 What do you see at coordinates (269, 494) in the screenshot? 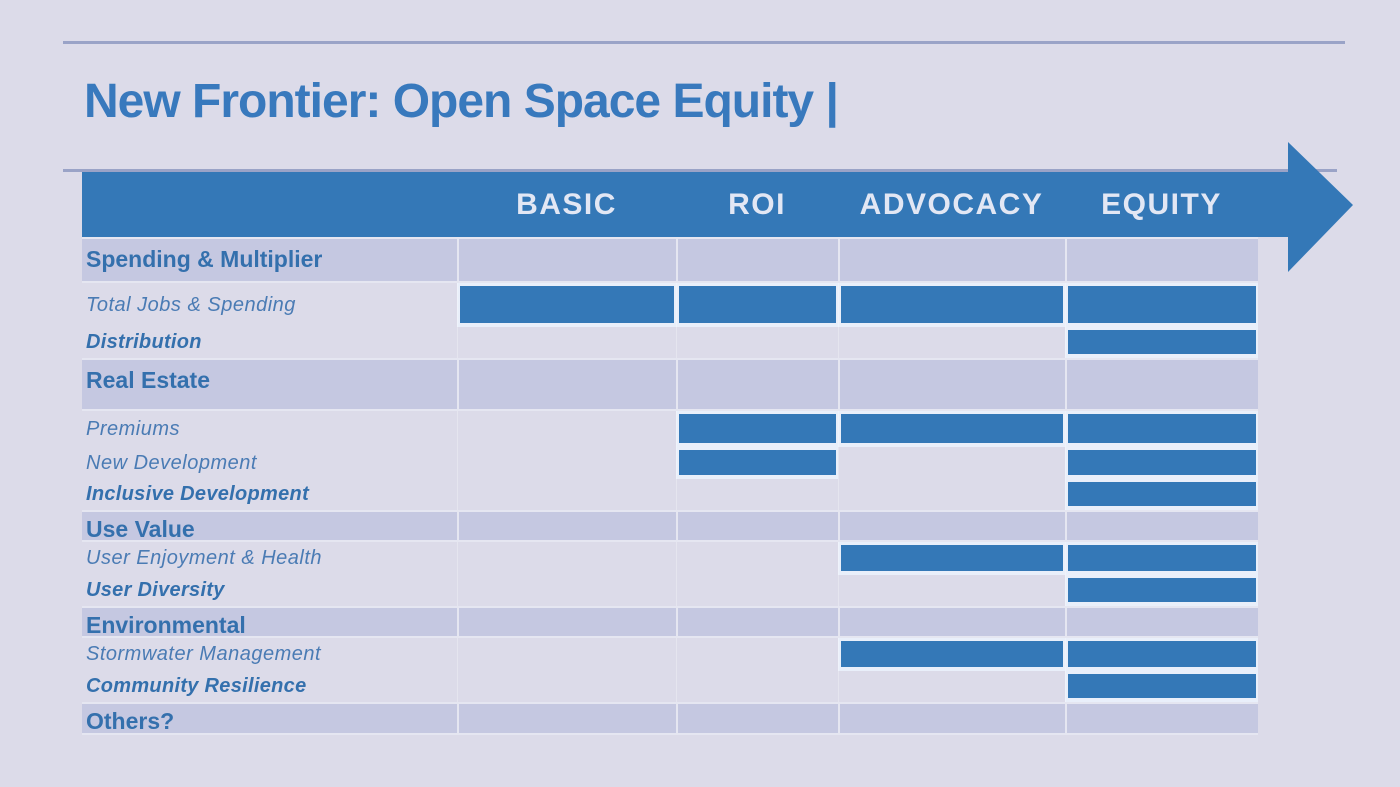
I see `row-label-cell: Inclusive Development` at bounding box center [269, 494].